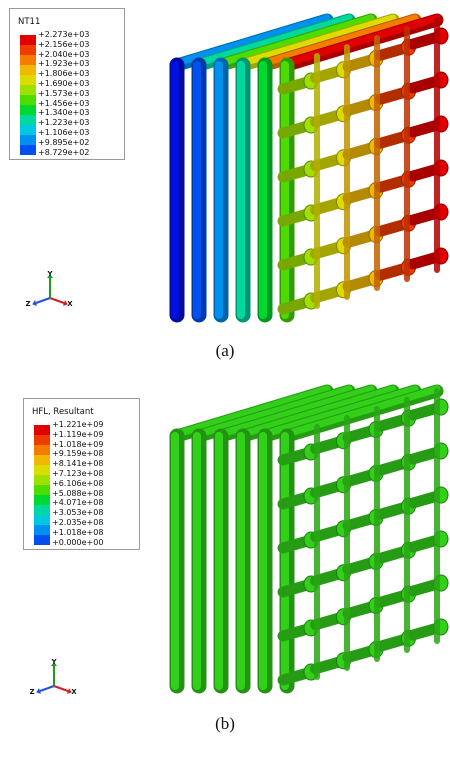  Describe the element at coordinates (64, 44) in the screenshot. I see `legend-tick-label: +2.156e+03` at that location.